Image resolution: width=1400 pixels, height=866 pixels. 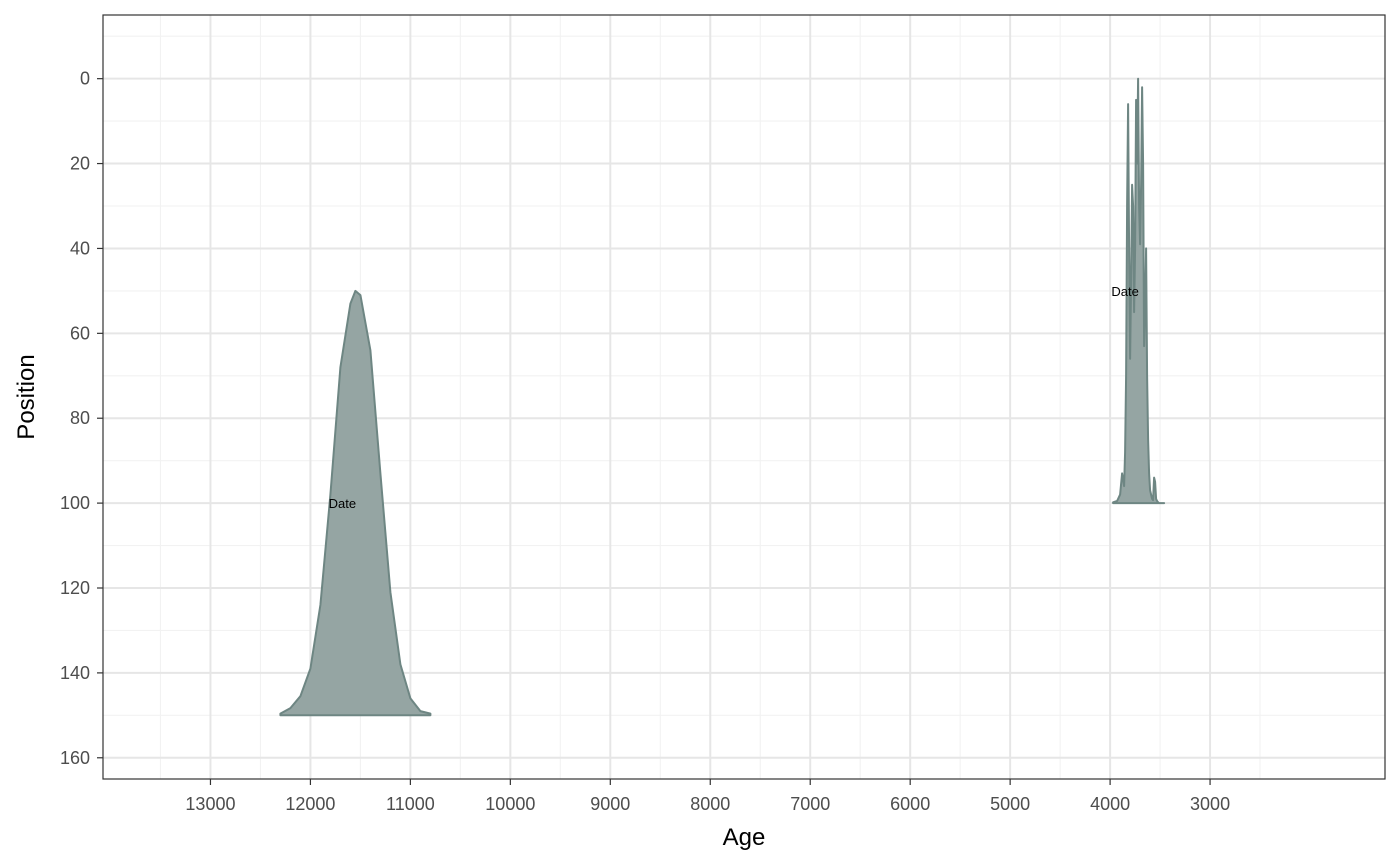 I want to click on y-tick-label: 0, so click(x=85, y=79).